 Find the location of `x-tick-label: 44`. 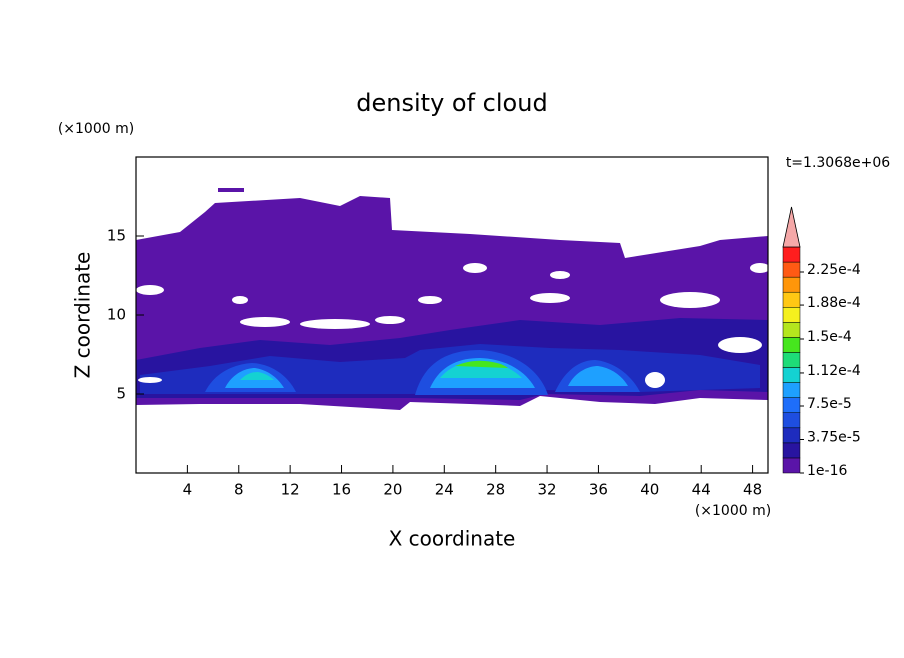

x-tick-label: 44 is located at coordinates (701, 490).